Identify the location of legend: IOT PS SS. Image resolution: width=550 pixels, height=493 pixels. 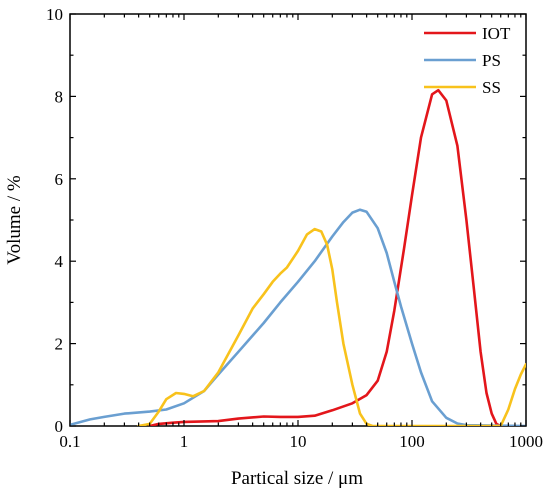
(467, 60).